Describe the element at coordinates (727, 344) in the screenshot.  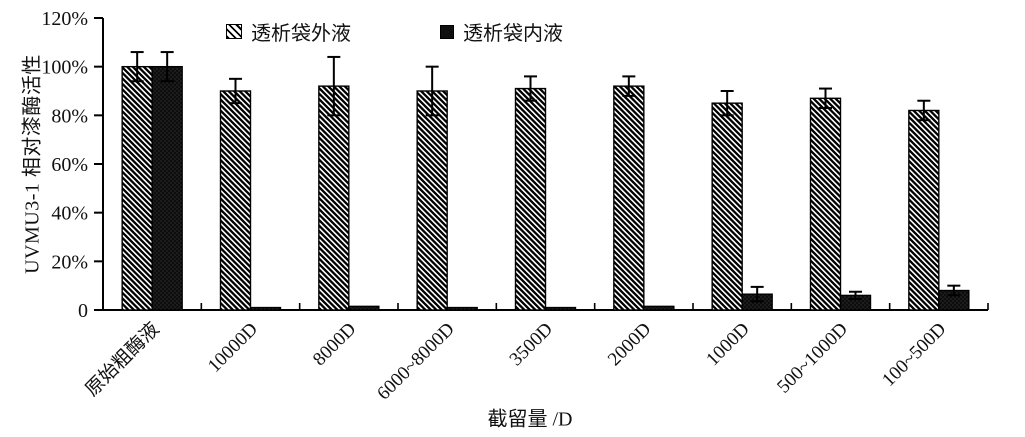
I see `x-category-label-6: 1000D` at that location.